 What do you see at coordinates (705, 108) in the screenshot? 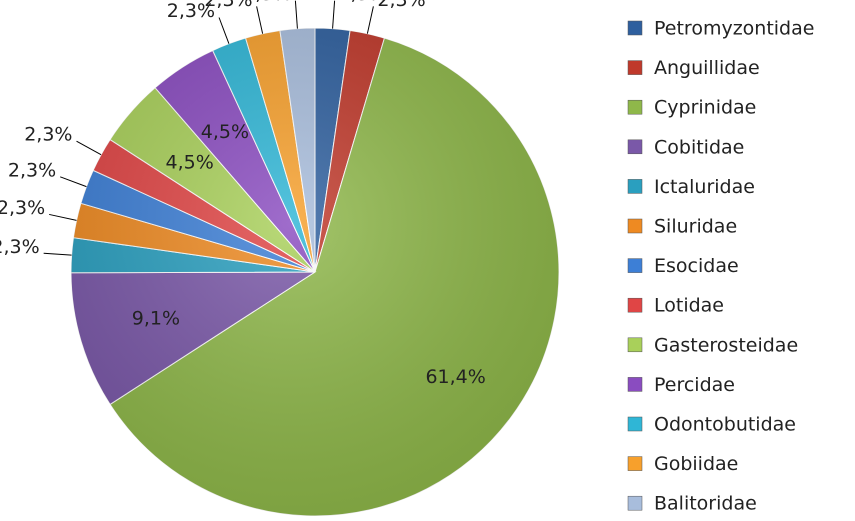
I see `legend-label: Cyprinidae` at bounding box center [705, 108].